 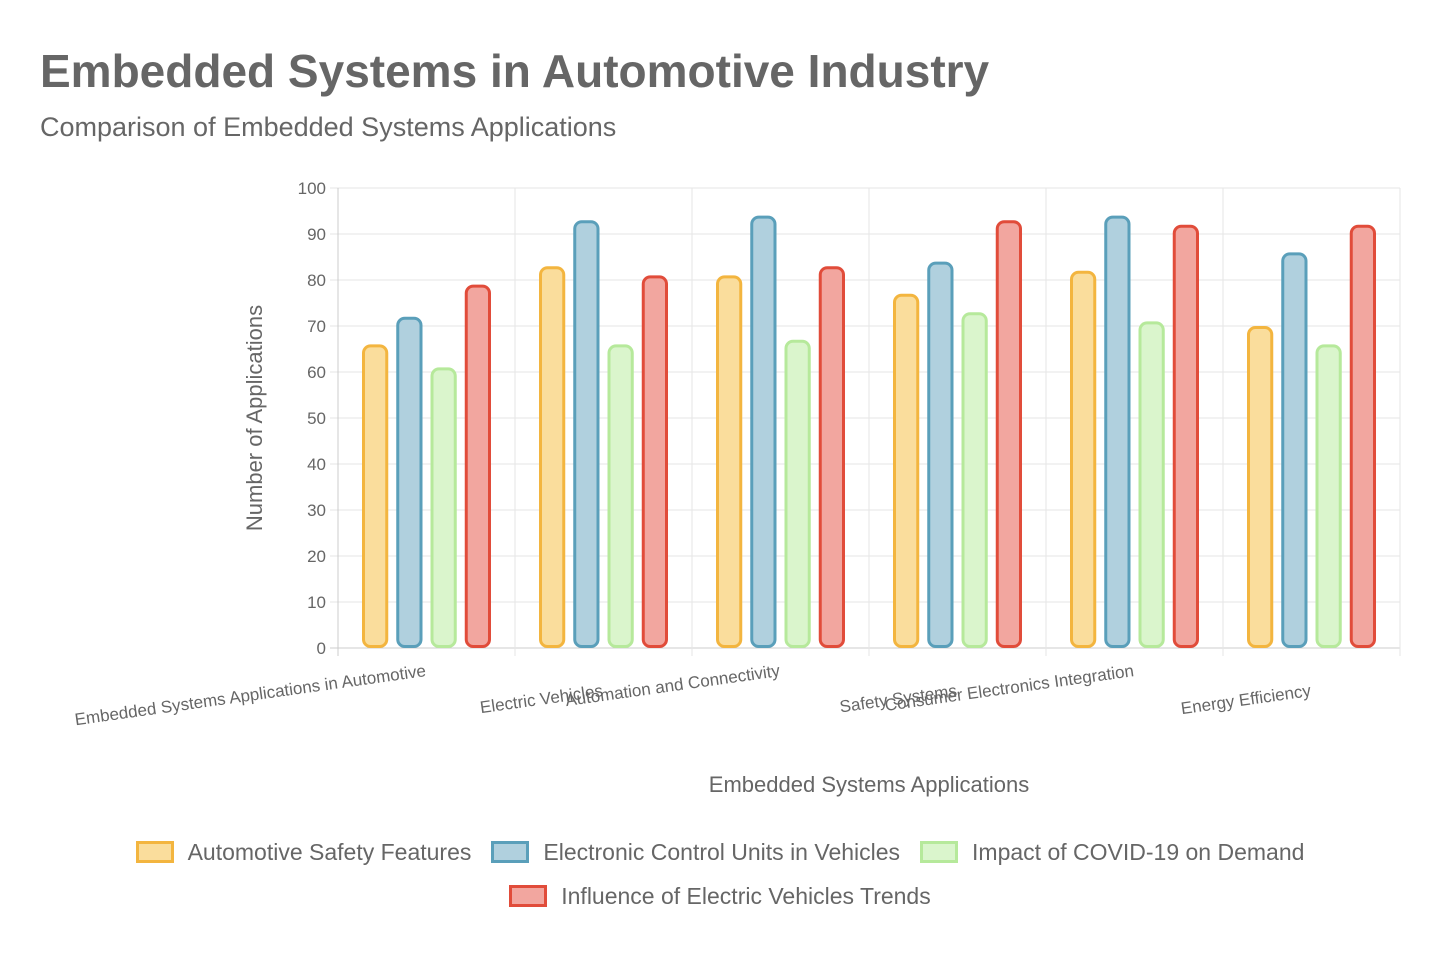 What do you see at coordinates (316, 418) in the screenshot?
I see `y-tick-label: 50` at bounding box center [316, 418].